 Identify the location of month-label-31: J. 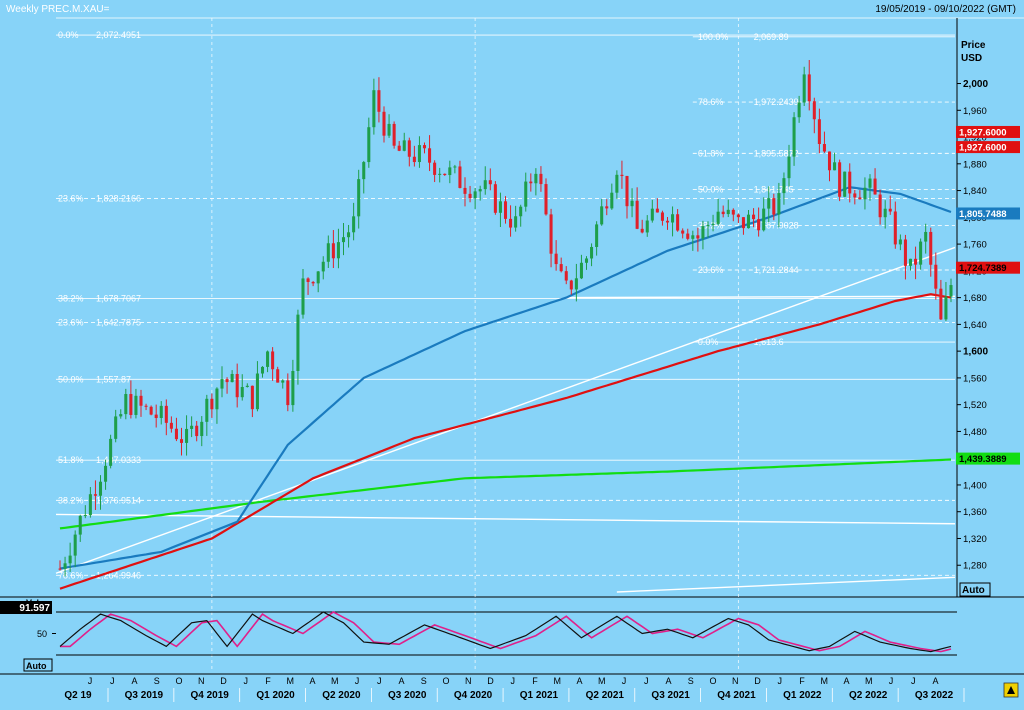
(780, 681).